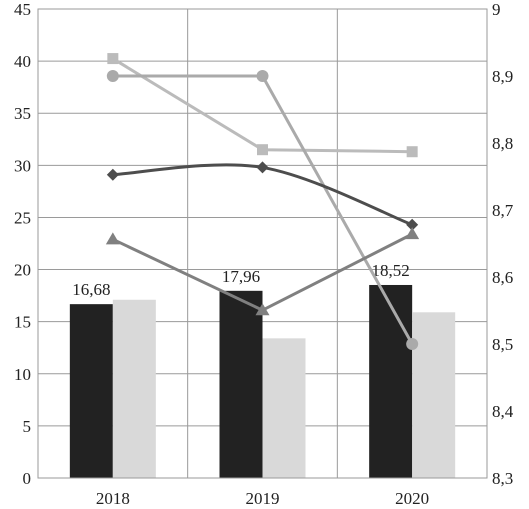 The width and height of the screenshot is (529, 509). I want to click on line-3-diamond-marker-2020, so click(412, 224).